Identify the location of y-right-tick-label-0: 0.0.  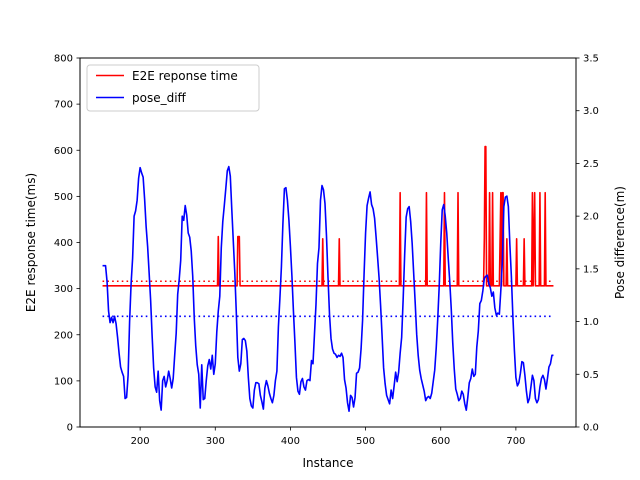
(591, 428).